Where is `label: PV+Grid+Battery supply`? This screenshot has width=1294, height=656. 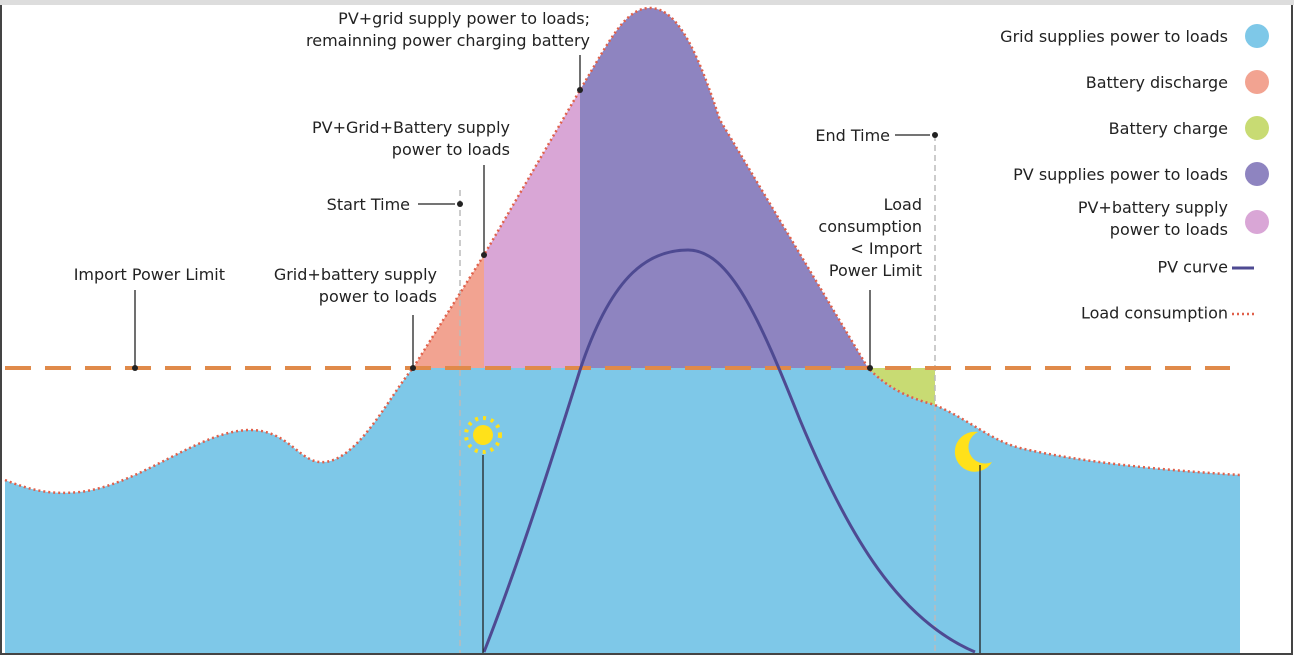
label: PV+Grid+Battery supply is located at coordinates (411, 127).